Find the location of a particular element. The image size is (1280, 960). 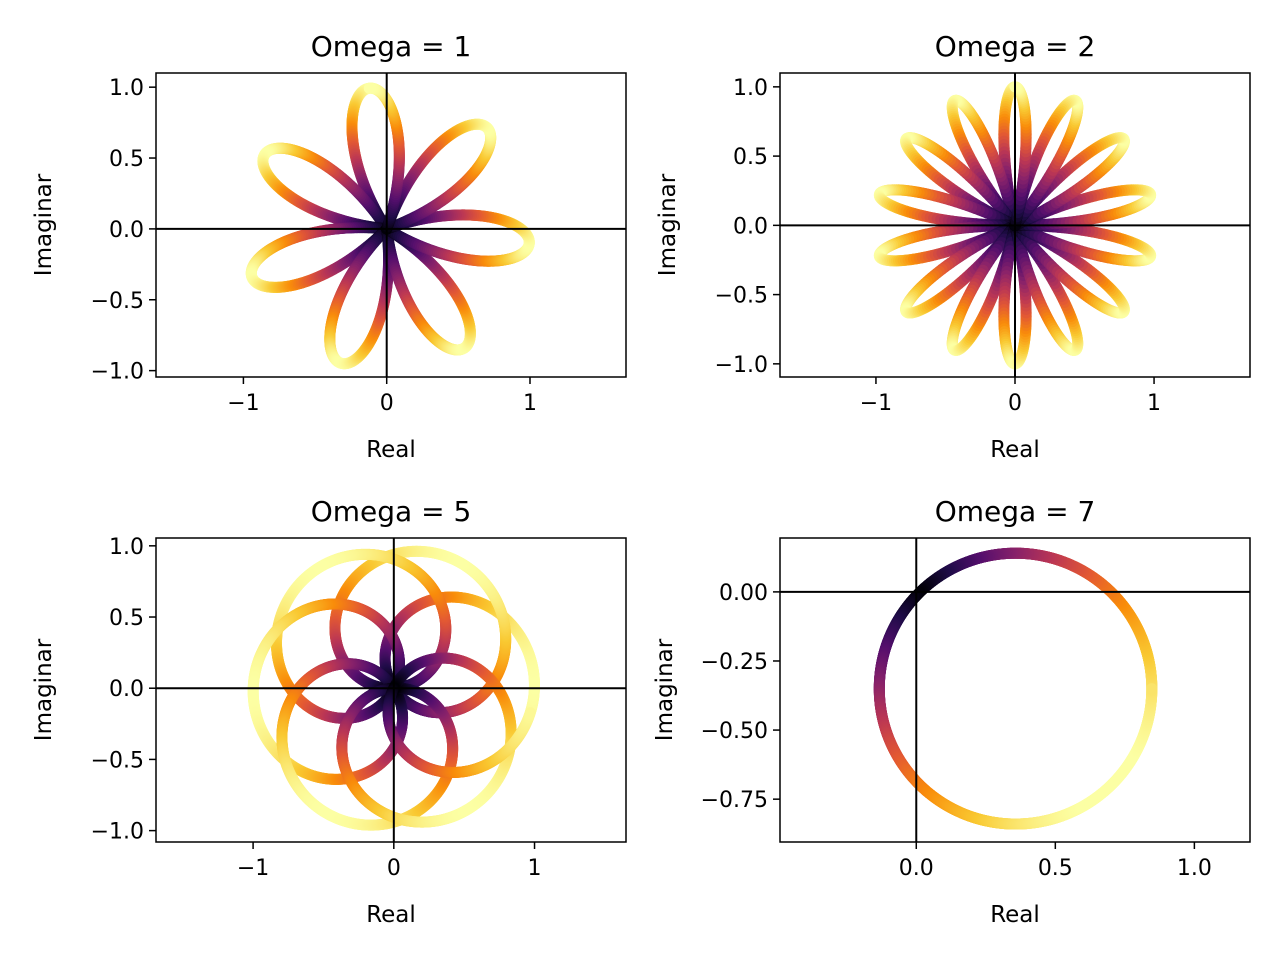

axes-frame is located at coordinates (391, 225).